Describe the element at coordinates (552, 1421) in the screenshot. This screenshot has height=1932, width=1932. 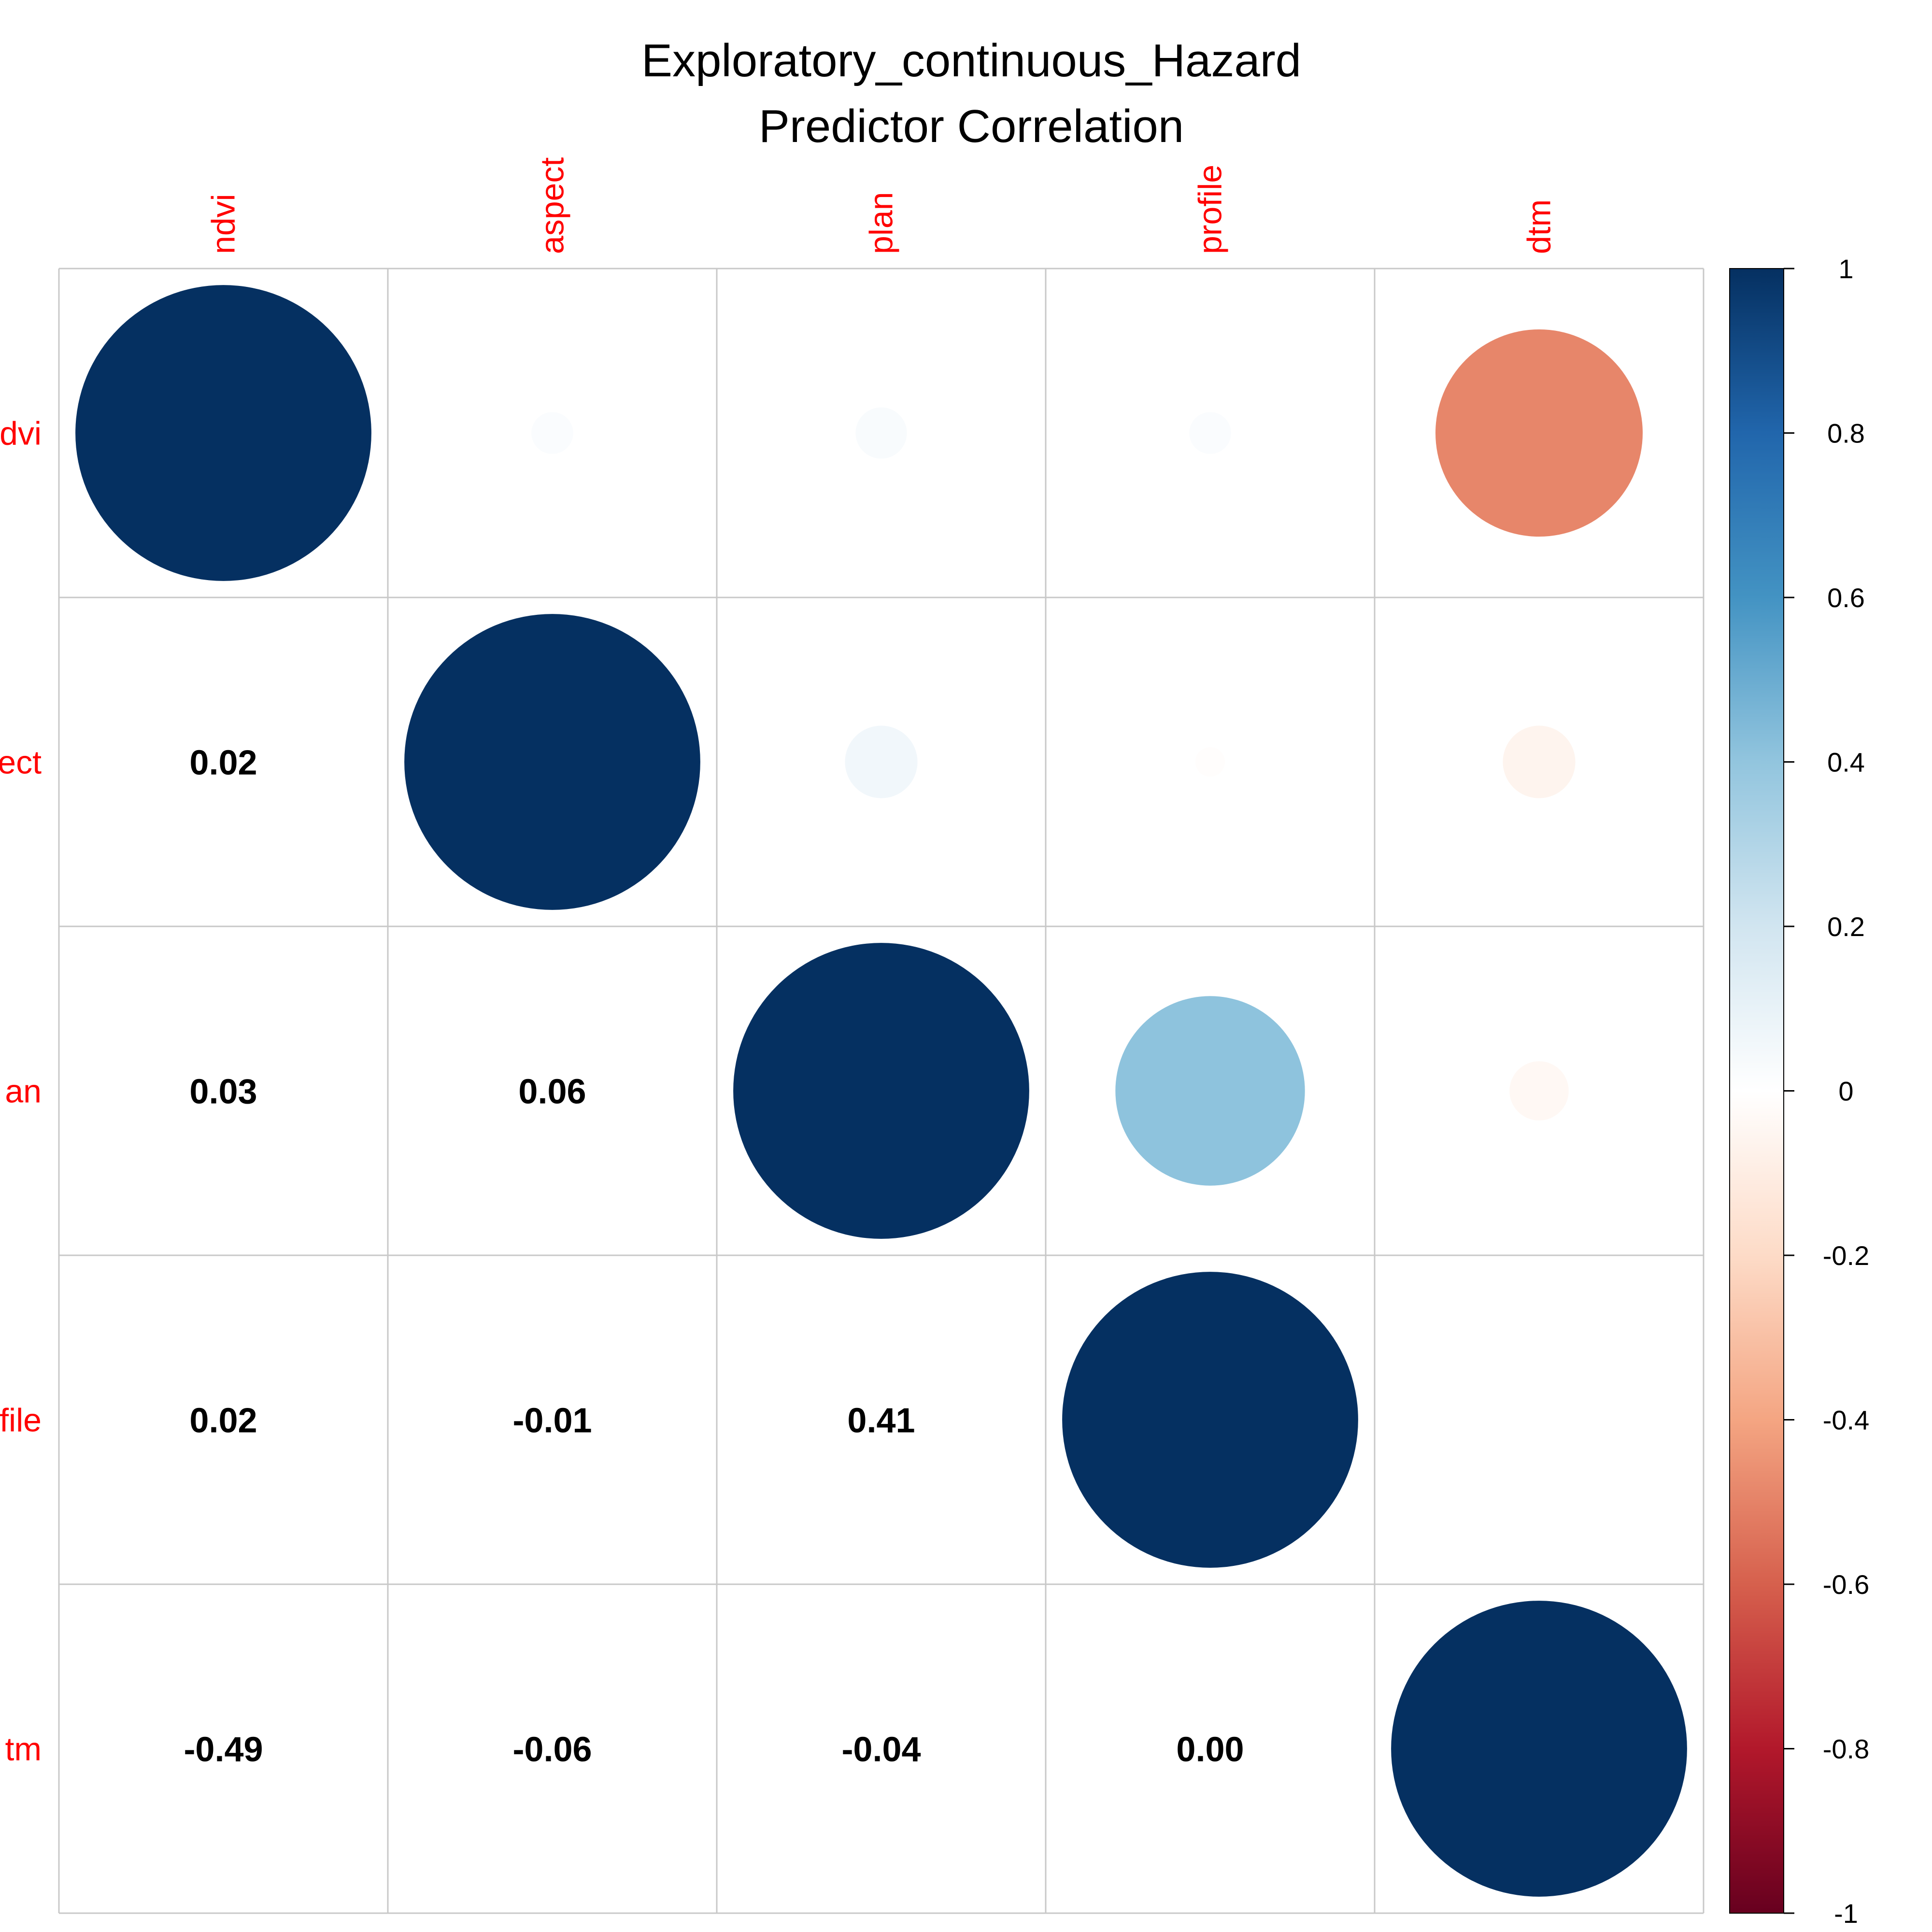
I see `correlation-value-profile-aspect: -0.01` at that location.